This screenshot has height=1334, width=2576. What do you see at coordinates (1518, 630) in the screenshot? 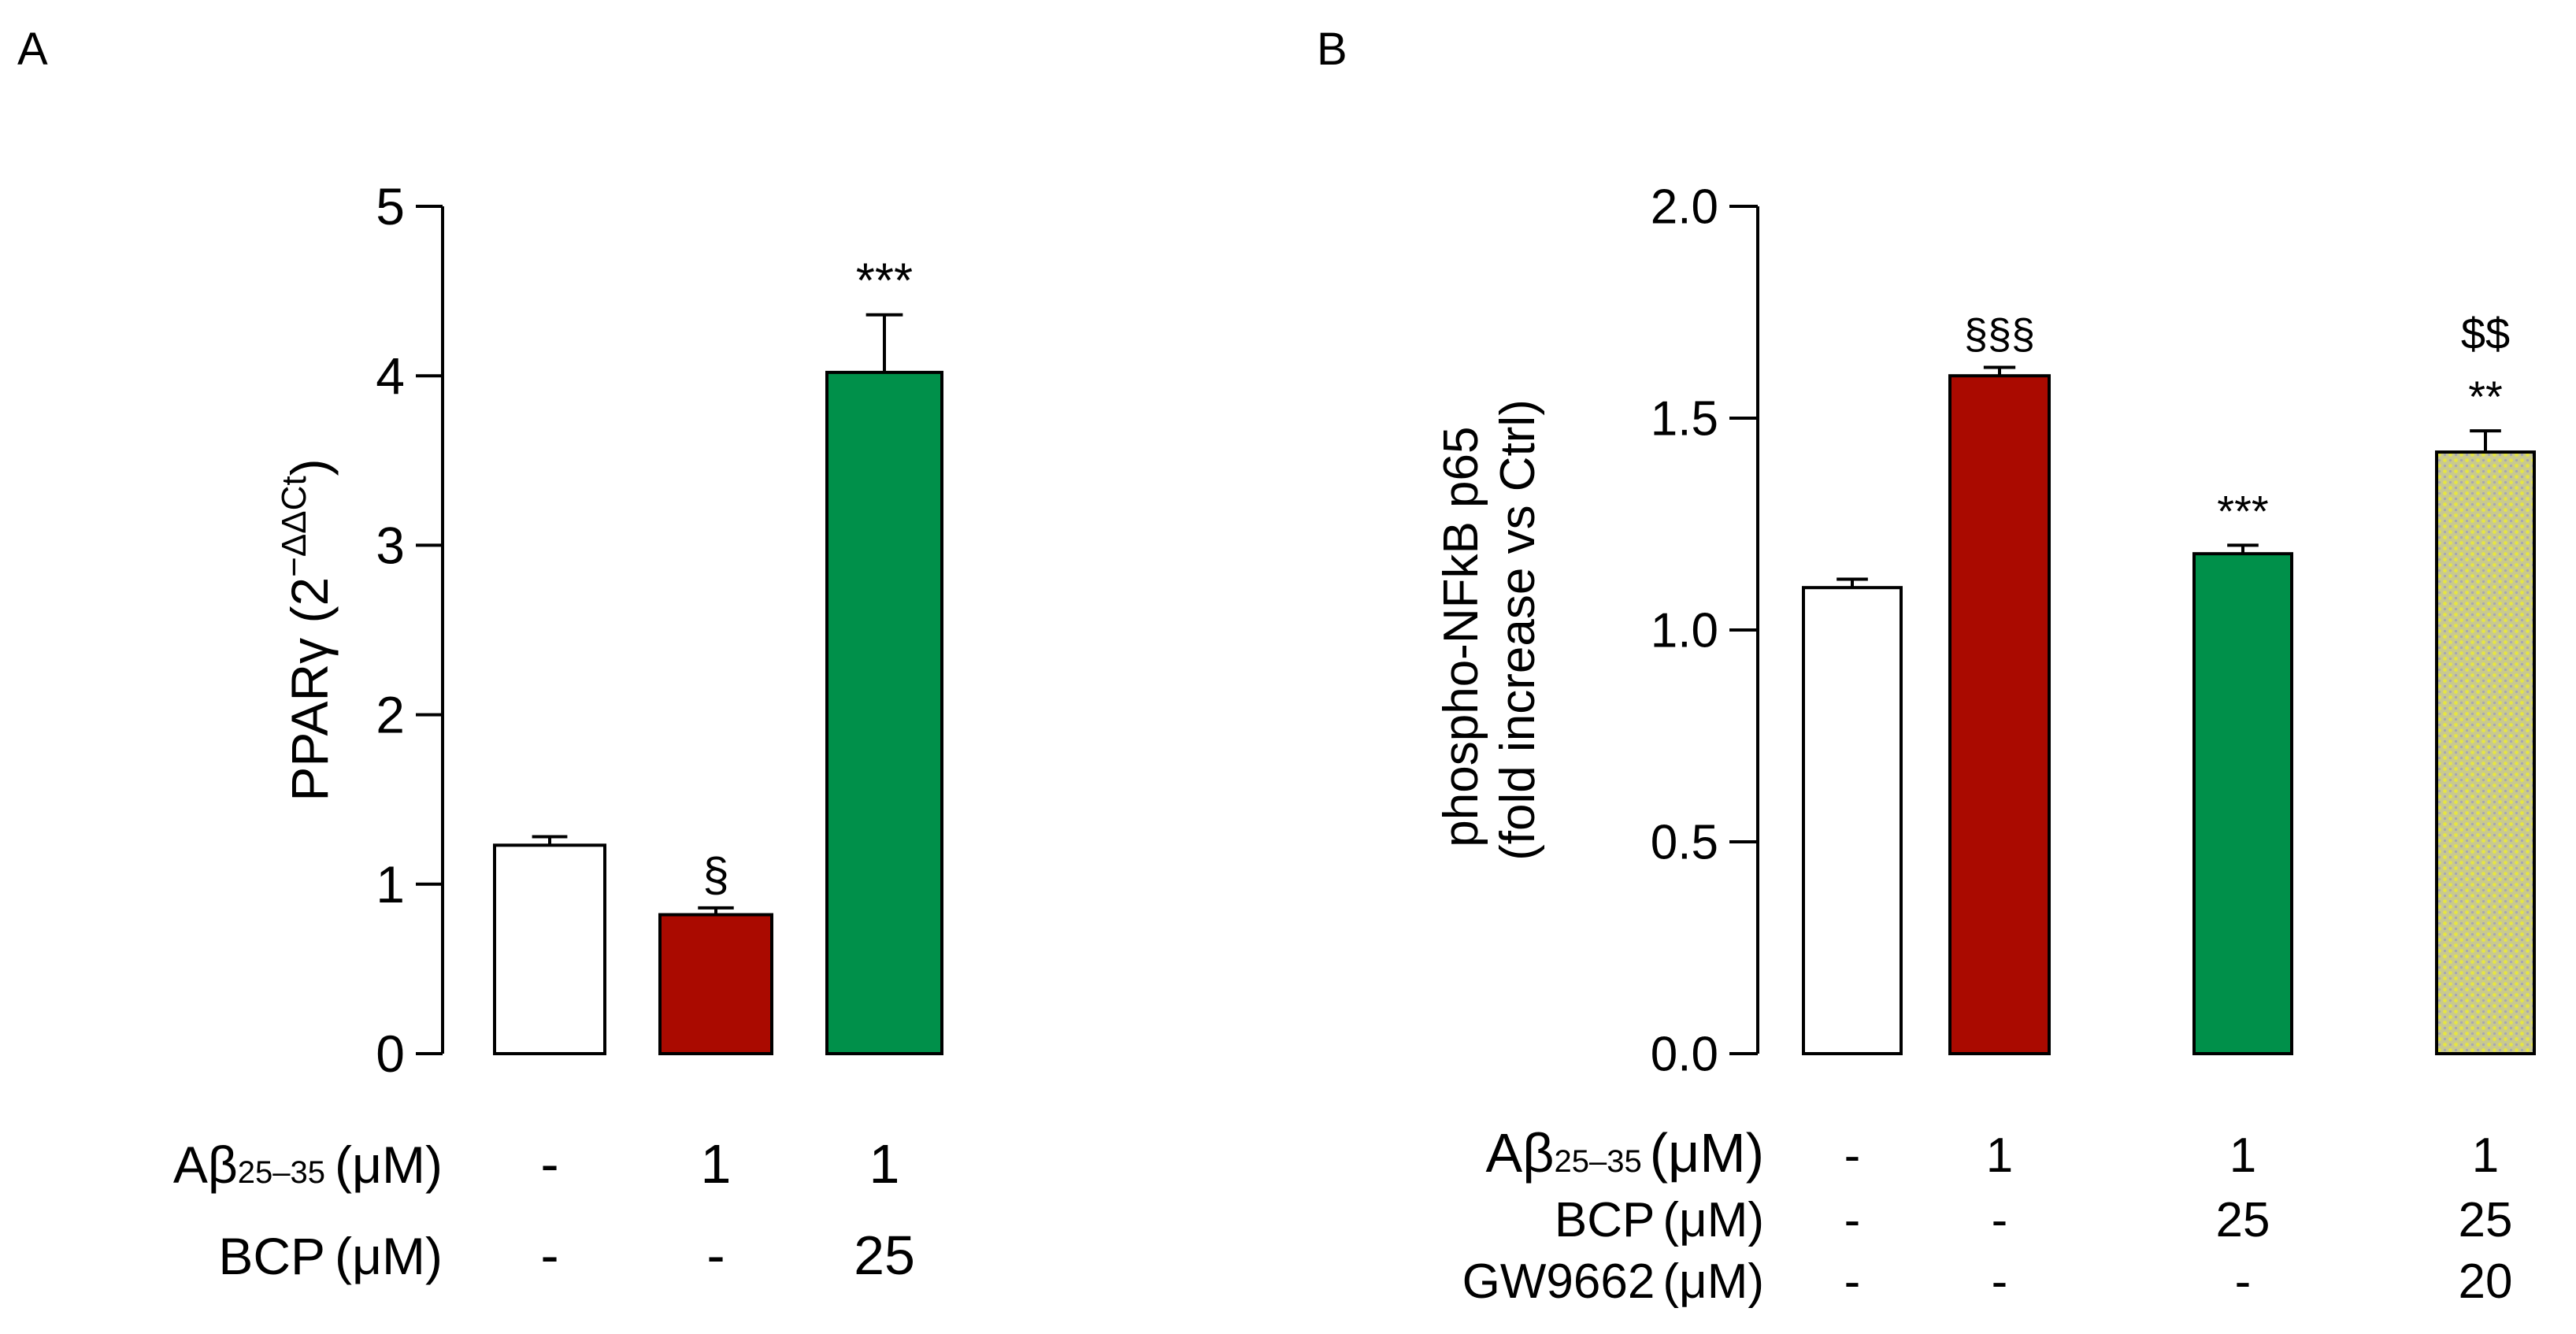
I see `panel-b-ylabel-line-2: (fold increase vs Ctrl)` at bounding box center [1518, 630].